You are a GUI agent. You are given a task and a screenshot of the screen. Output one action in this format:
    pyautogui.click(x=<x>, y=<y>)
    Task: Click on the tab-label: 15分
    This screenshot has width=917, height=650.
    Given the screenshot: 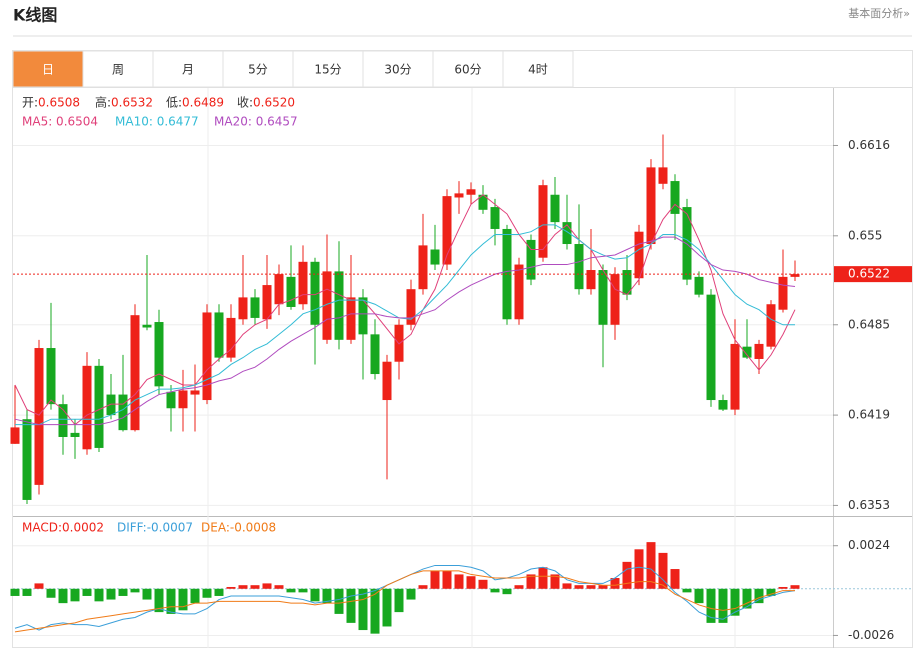 What is the action you would take?
    pyautogui.click(x=327, y=70)
    